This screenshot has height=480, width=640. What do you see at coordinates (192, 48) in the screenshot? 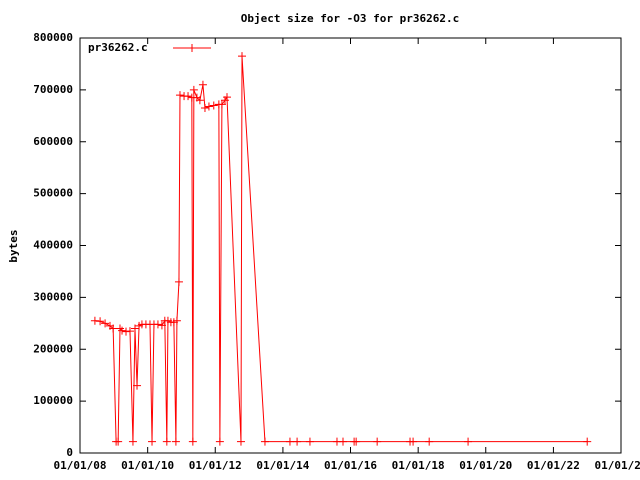
I see `legend-swatch` at bounding box center [192, 48].